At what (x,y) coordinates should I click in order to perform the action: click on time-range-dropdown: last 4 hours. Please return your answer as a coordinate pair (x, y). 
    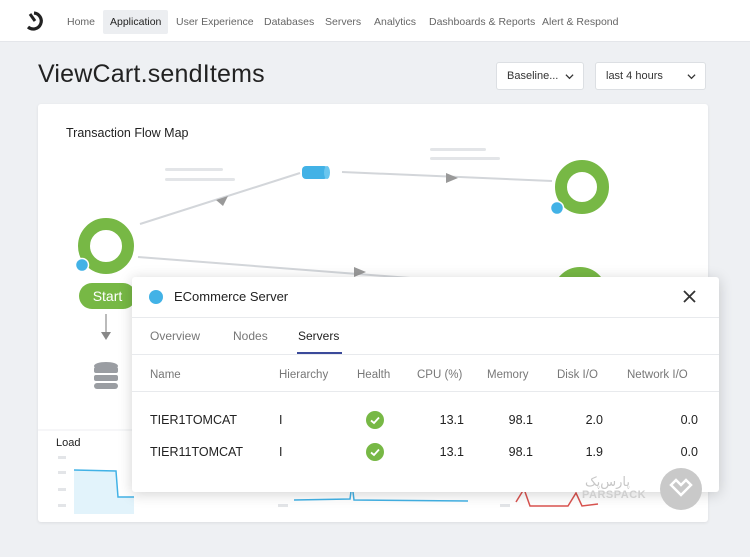
    Looking at the image, I should click on (650, 76).